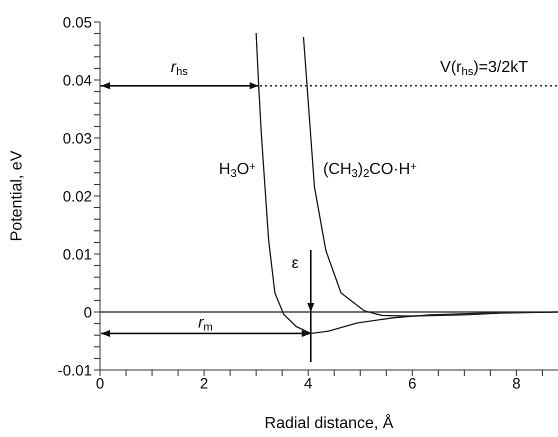  Describe the element at coordinates (179, 68) in the screenshot. I see `annotation: r$_{hs}$` at that location.